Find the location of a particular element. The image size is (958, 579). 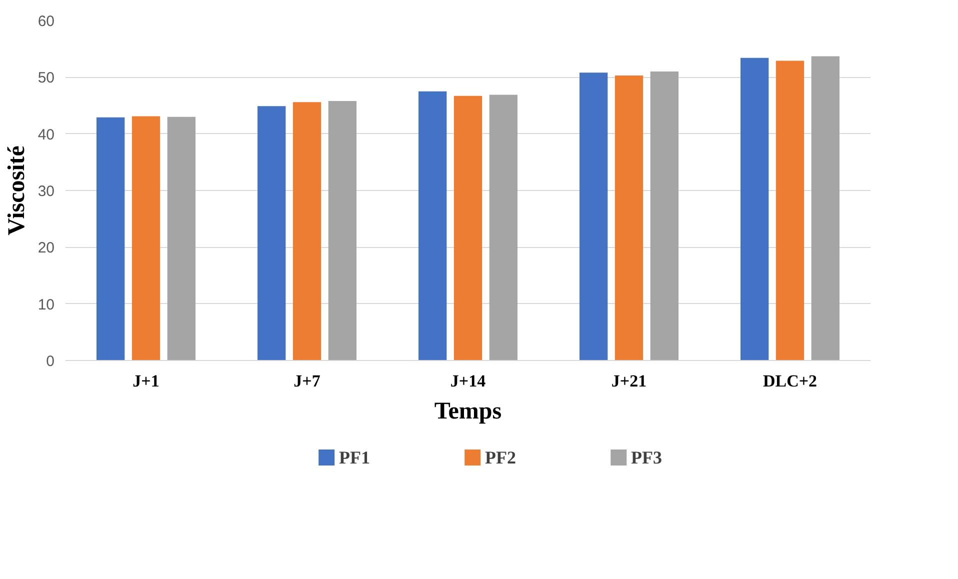

y-tick-label: 10 is located at coordinates (46, 305).